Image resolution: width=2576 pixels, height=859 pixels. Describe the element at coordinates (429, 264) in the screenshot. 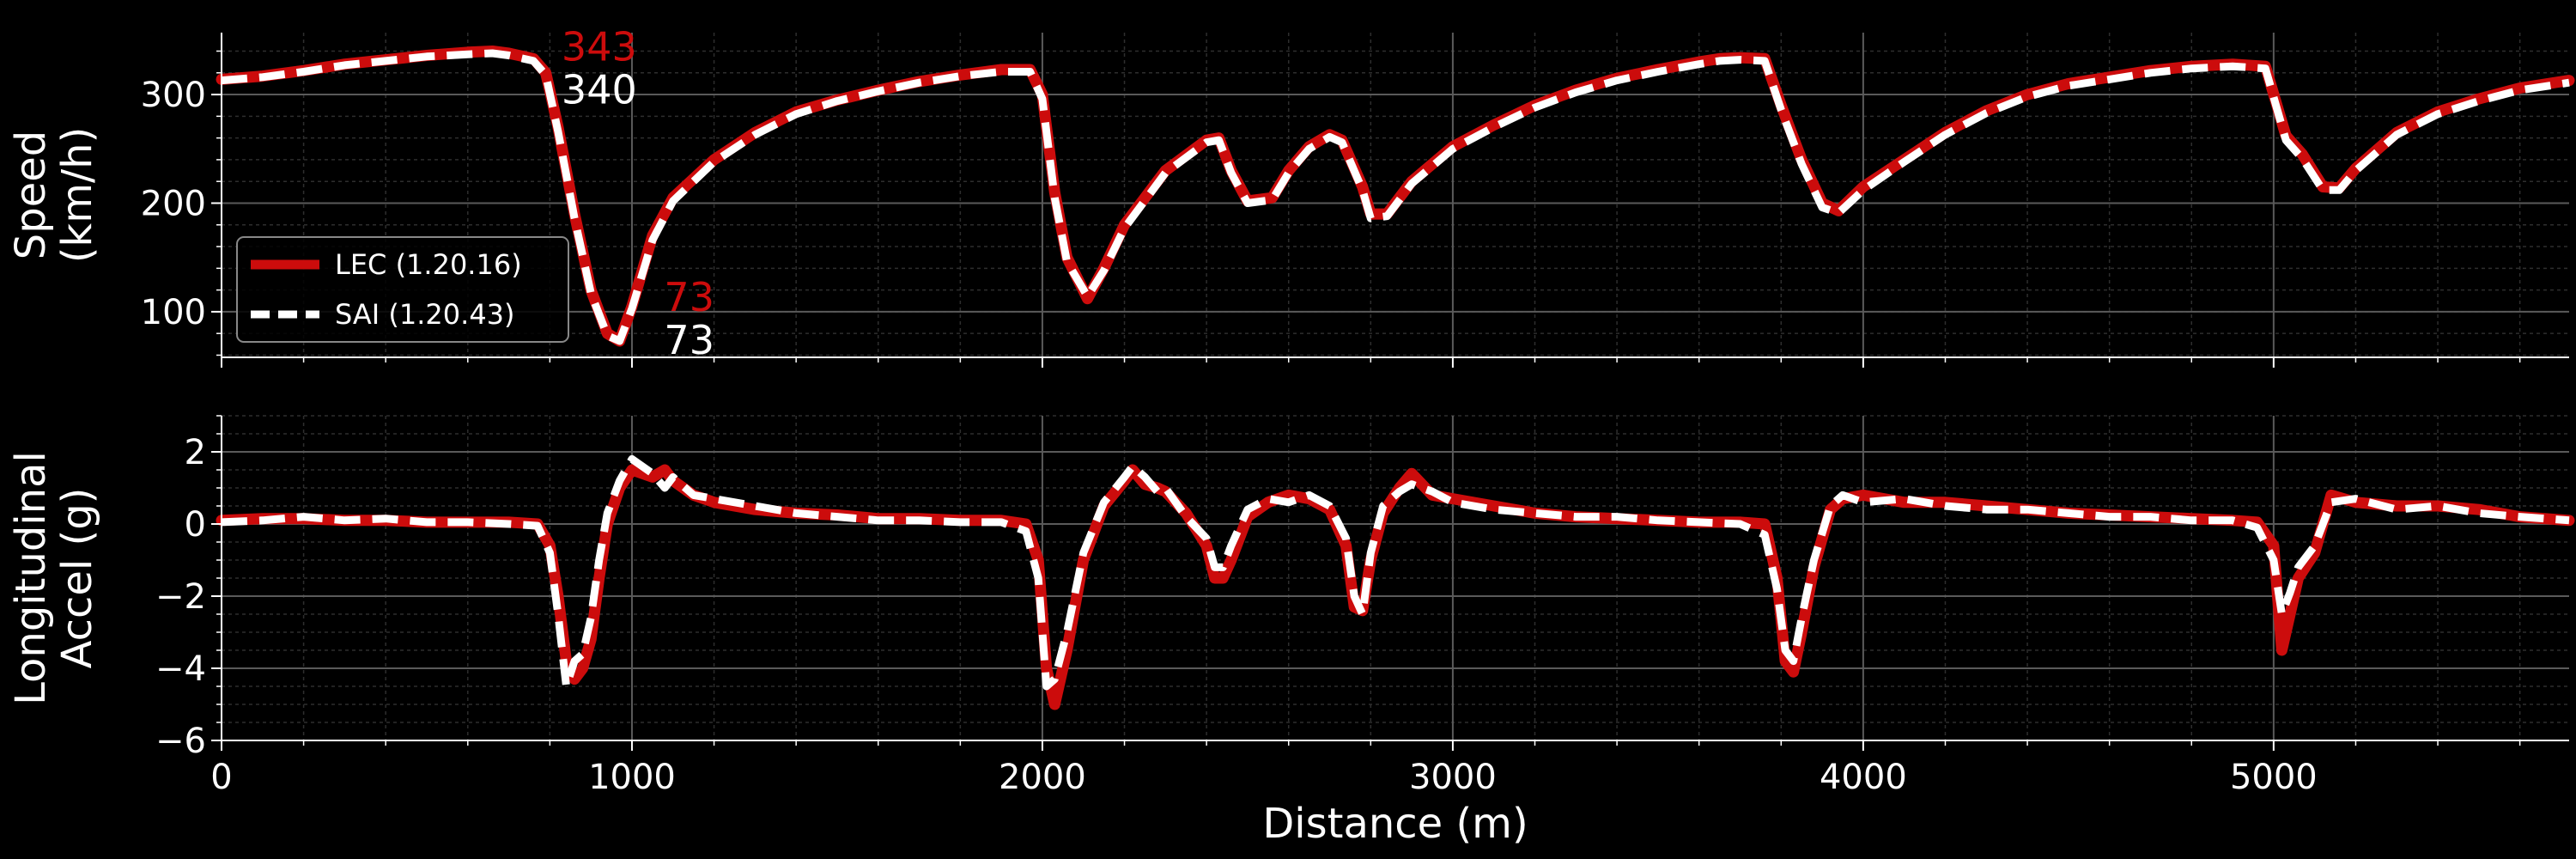

I see `legend-label-lec: LEC (1.20.16)` at that location.